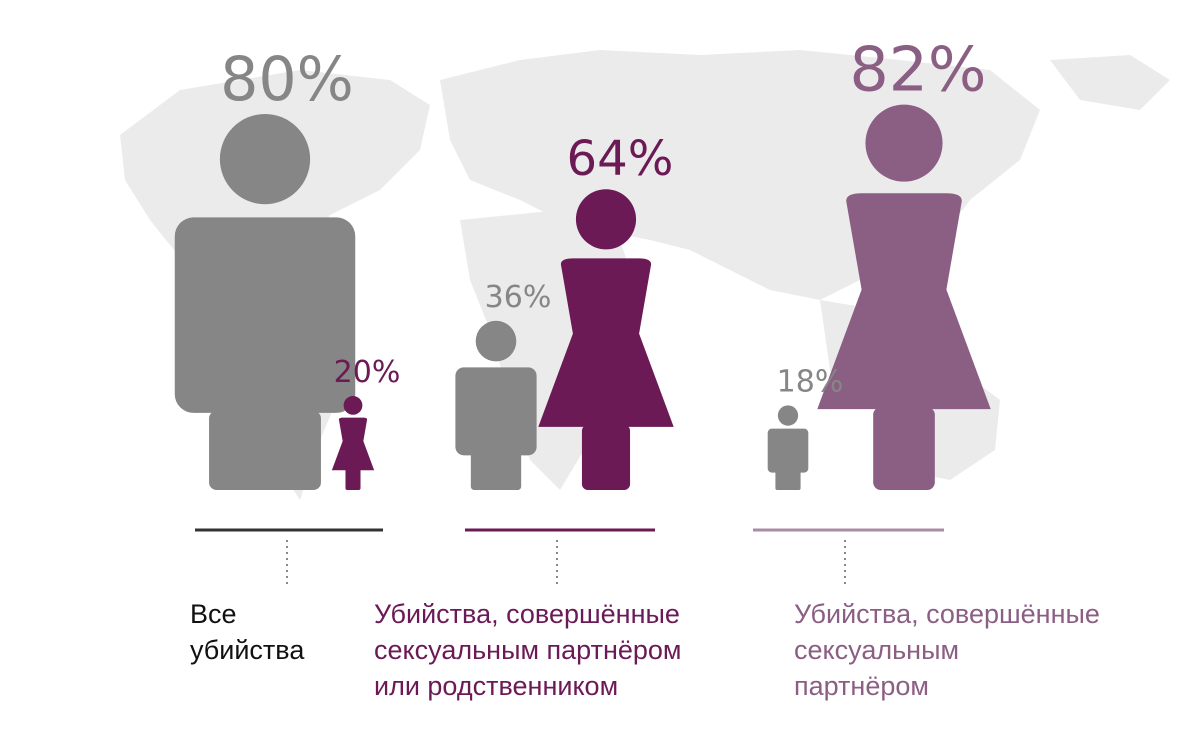  I want to click on male-percentage-label: 80%, so click(287, 80).